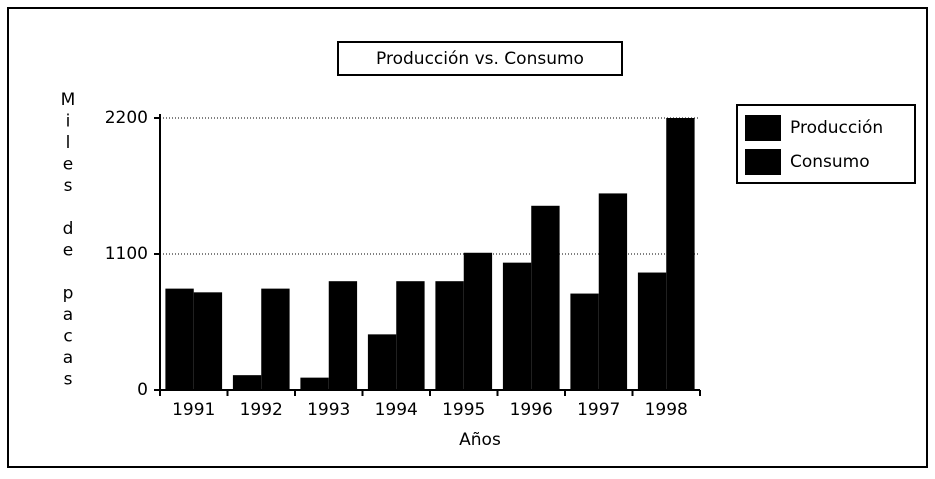 This screenshot has height=479, width=935. Describe the element at coordinates (328, 410) in the screenshot. I see `x-tick-label: 1993` at that location.